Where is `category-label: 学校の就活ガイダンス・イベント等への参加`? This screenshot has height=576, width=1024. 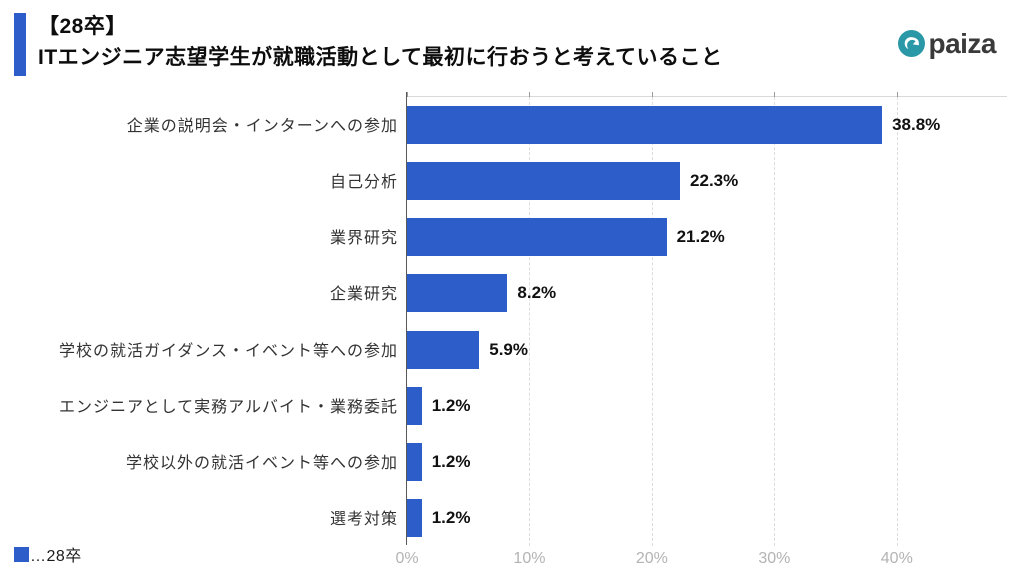 category-label: 学校の就活ガイダンス・イベント等への参加 is located at coordinates (228, 351).